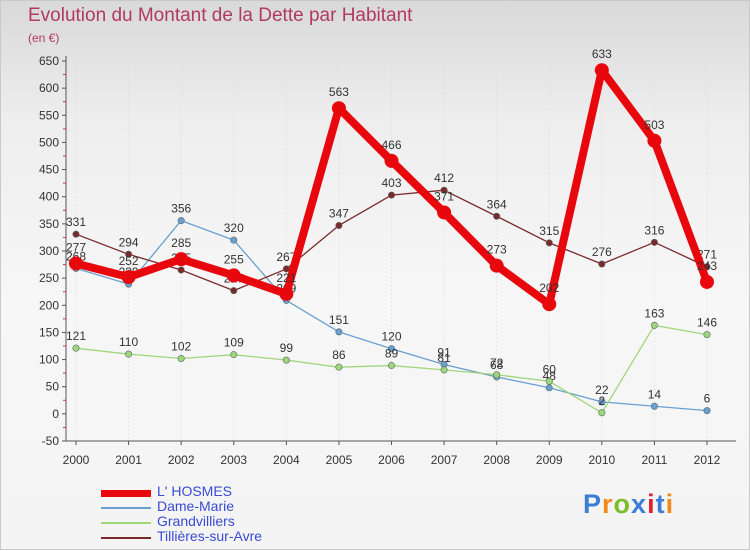  Describe the element at coordinates (444, 460) in the screenshot. I see `x-tick-label: 2007` at that location.